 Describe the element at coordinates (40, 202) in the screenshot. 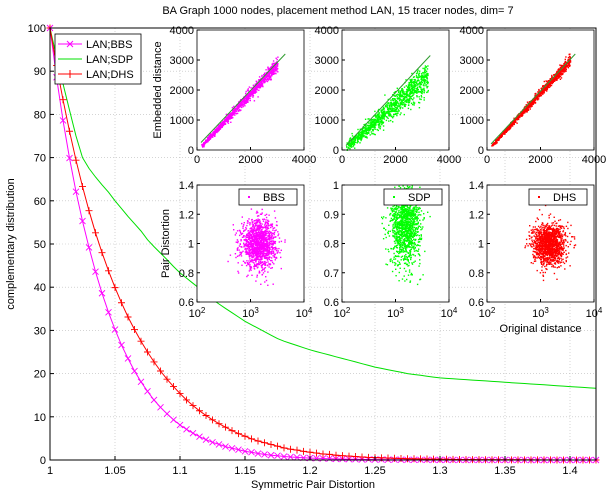

I see `y-tick-label: 60` at that location.